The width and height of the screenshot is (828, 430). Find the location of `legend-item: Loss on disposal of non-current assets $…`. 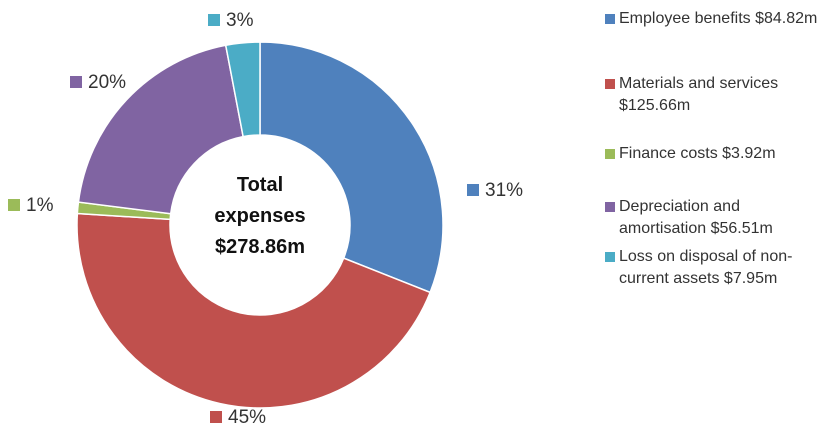

legend-item: Loss on disposal of non-current assets $… is located at coordinates (714, 268).